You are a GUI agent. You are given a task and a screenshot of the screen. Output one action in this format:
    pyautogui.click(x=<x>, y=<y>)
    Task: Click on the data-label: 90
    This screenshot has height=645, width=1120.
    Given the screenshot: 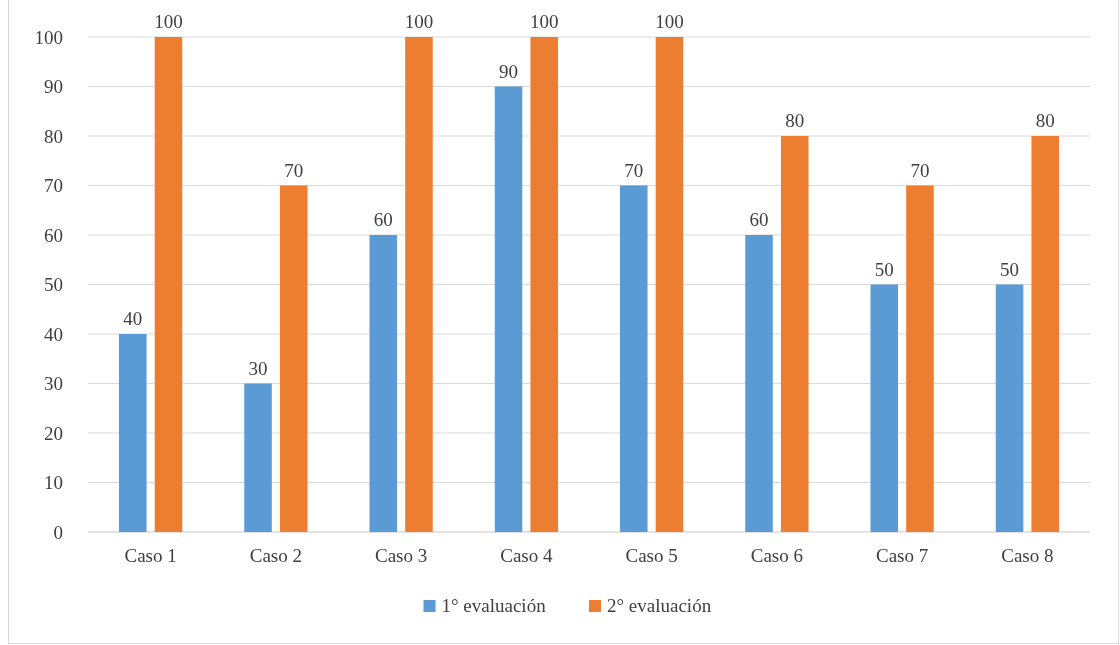 What is the action you would take?
    pyautogui.click(x=509, y=71)
    